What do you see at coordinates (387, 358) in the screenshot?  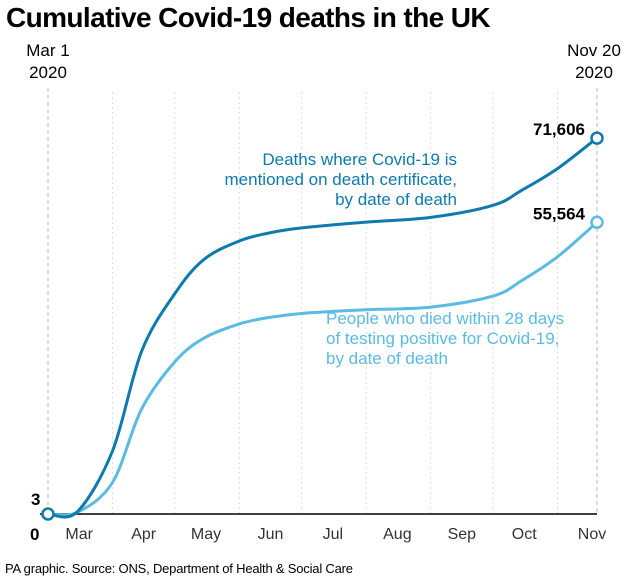 I see `series-positive-test-label: by date of death` at bounding box center [387, 358].